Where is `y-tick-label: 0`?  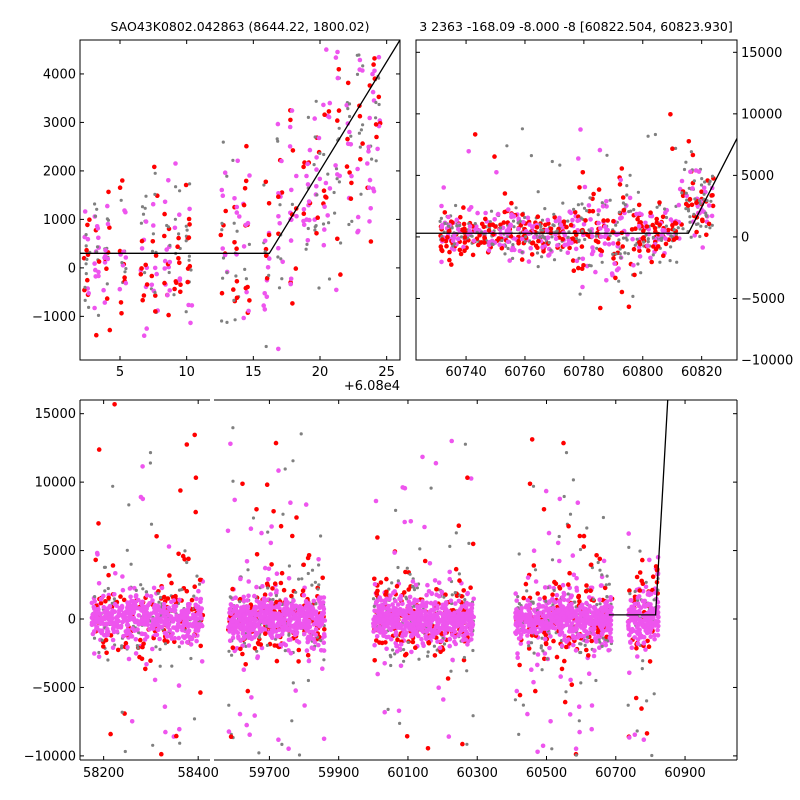
y-tick-label: 0 is located at coordinates (72, 268).